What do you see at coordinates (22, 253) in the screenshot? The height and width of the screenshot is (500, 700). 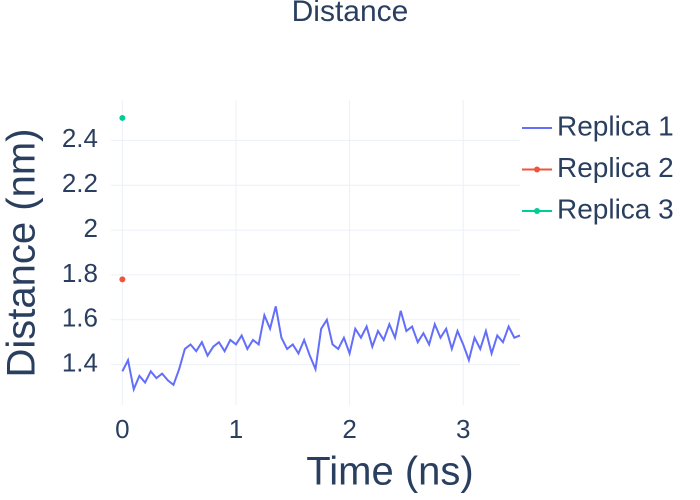 I see `y-axis-title: Distance (nm)` at bounding box center [22, 253].